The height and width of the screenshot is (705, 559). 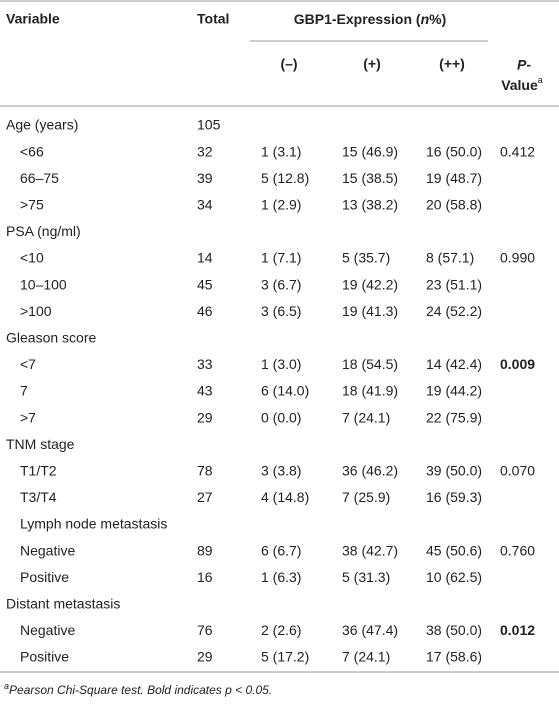 I want to click on cell-neg: 3 (6.7), so click(x=281, y=284).